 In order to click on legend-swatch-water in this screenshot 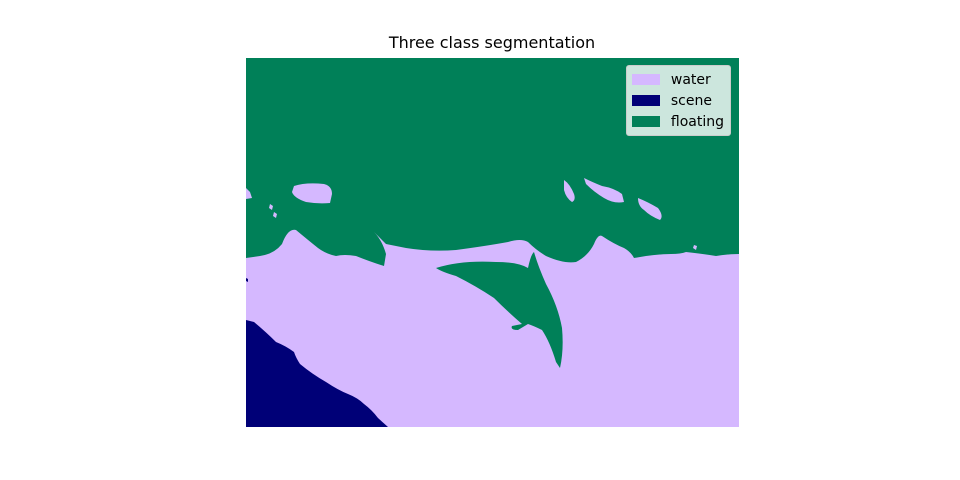, I will do `click(645, 79)`.